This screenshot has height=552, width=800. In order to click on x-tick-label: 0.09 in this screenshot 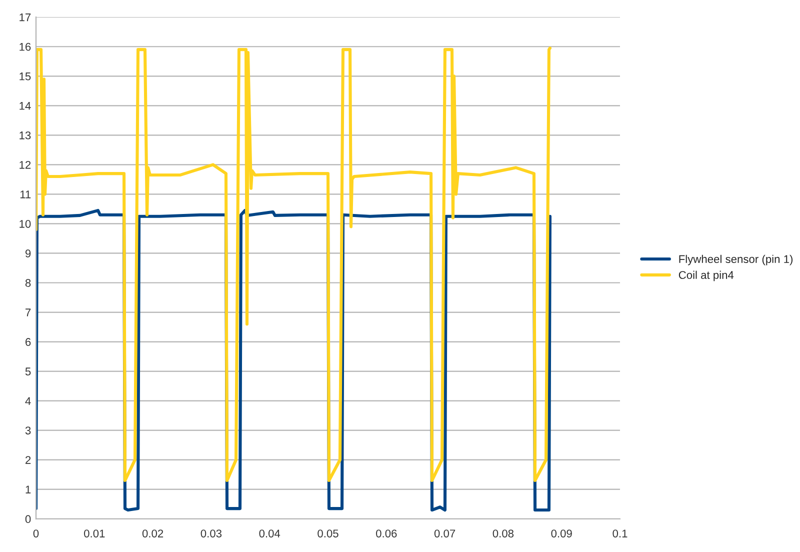, I will do `click(561, 534)`.